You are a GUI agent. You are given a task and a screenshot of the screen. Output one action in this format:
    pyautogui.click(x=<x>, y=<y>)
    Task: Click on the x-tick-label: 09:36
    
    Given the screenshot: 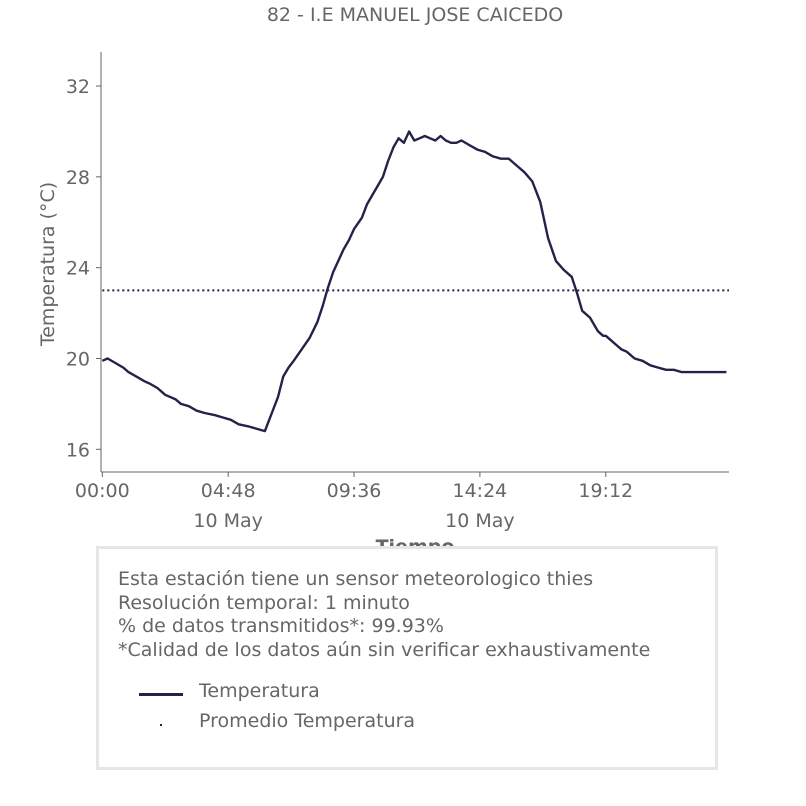 What is the action you would take?
    pyautogui.click(x=354, y=491)
    